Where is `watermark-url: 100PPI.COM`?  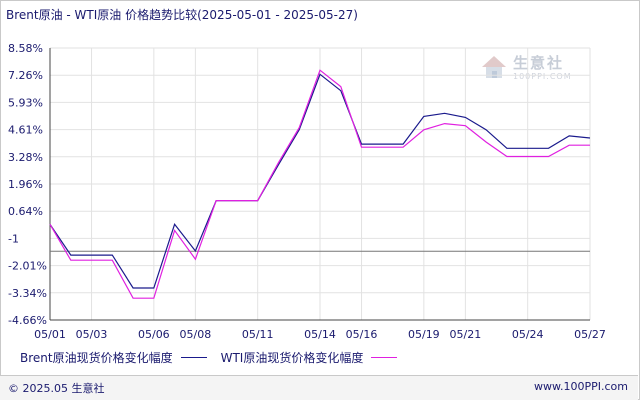
watermark-url: 100PPI.COM is located at coordinates (542, 76).